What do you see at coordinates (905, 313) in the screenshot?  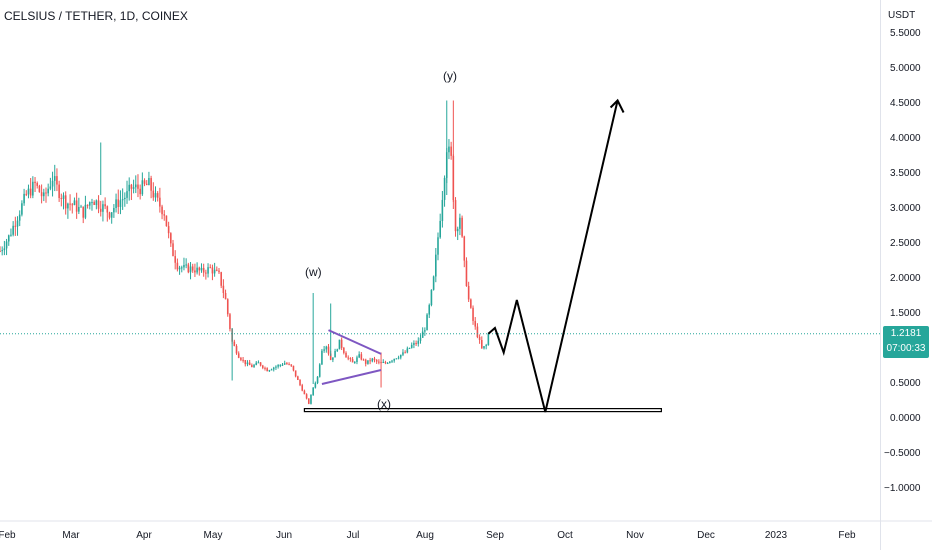 I see `y-tick-label: 1.5000` at bounding box center [905, 313].